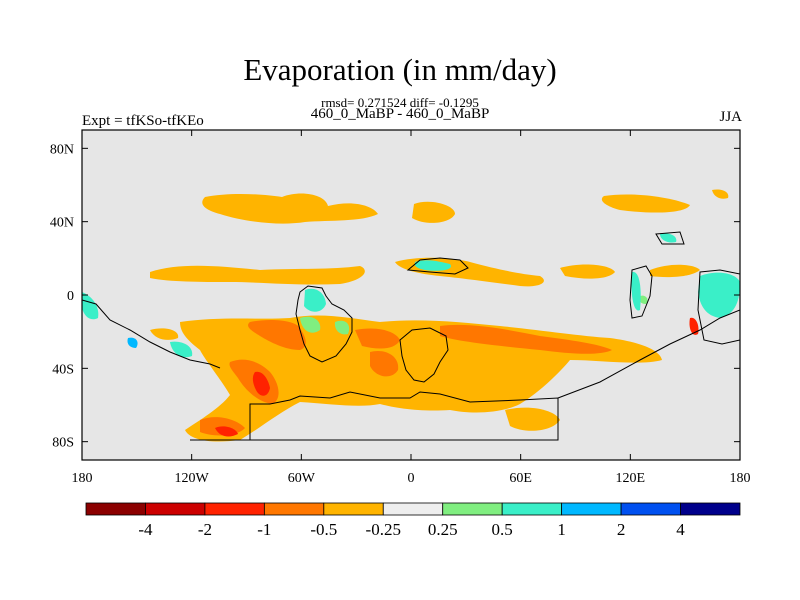  Describe the element at coordinates (62, 149) in the screenshot. I see `lat-tick-label: 80N` at that location.